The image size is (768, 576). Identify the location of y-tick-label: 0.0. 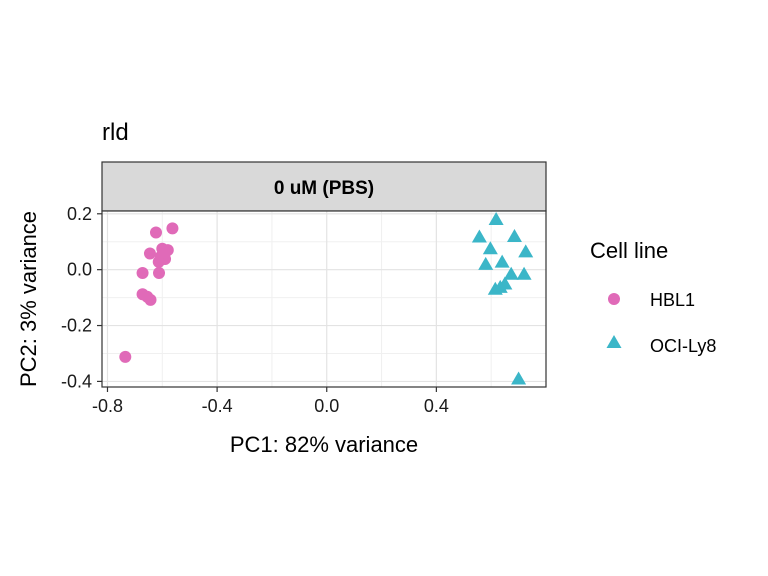
(79, 270).